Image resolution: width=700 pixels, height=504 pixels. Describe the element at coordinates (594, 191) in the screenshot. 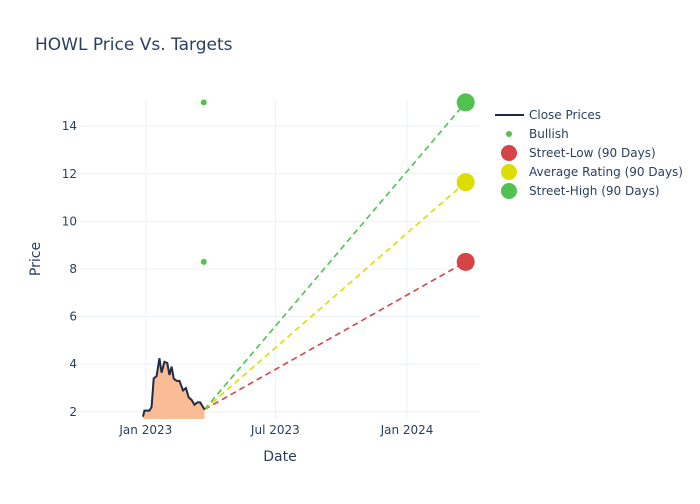

I see `legend-label: Street-High (90 Days)` at that location.